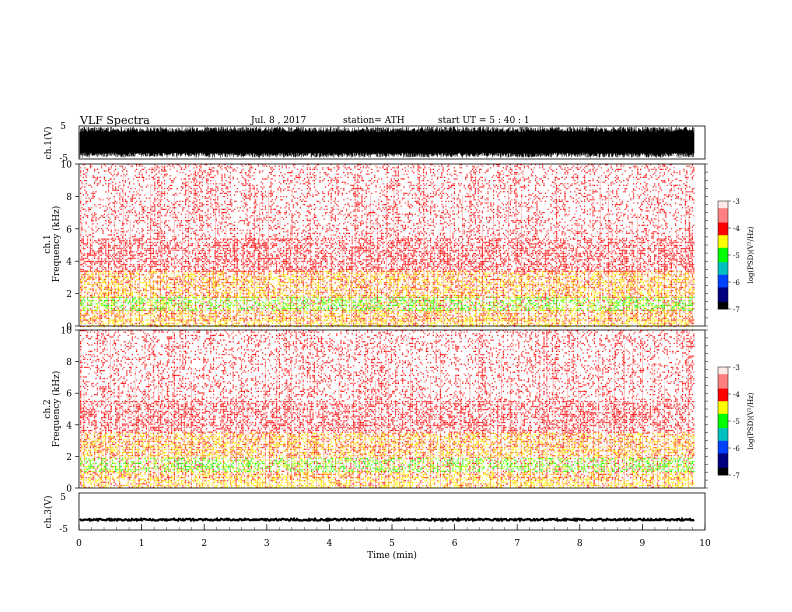  I want to click on time-tick-label-10: 10, so click(705, 544).